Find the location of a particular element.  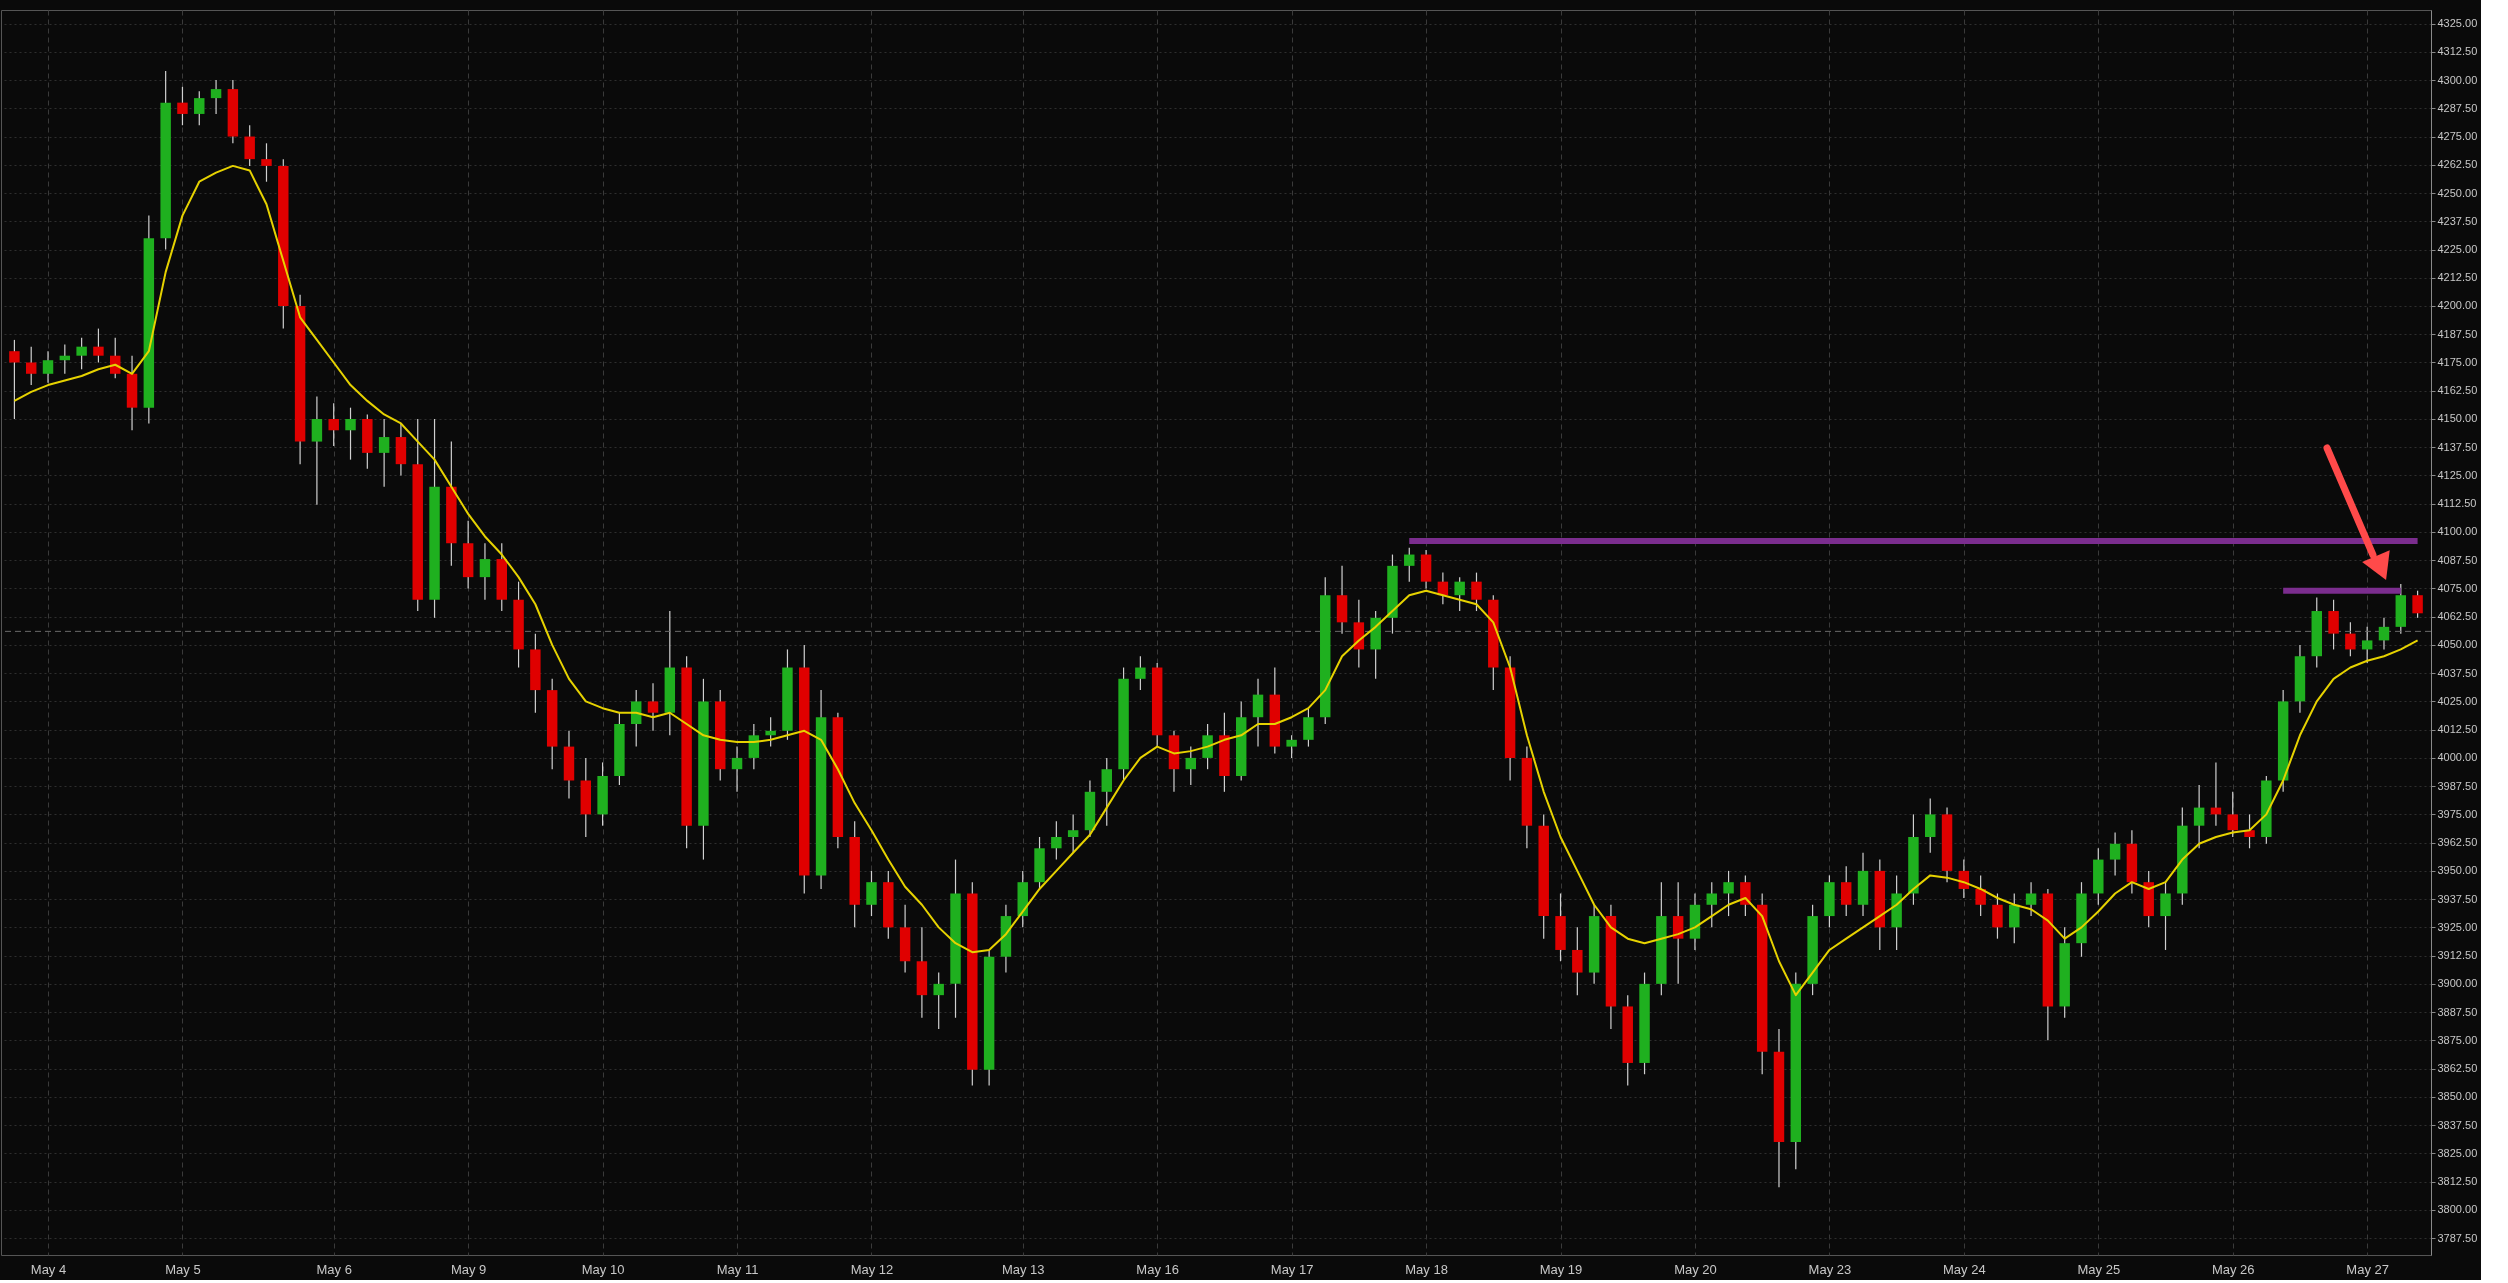

x-tick-label: May 19 is located at coordinates (1561, 1269).